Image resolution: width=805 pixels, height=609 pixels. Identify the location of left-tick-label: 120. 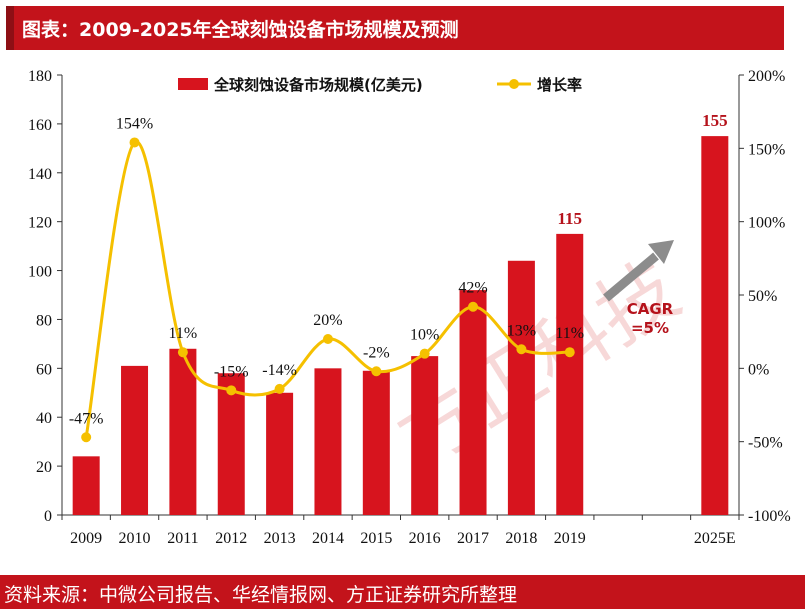
(40, 223).